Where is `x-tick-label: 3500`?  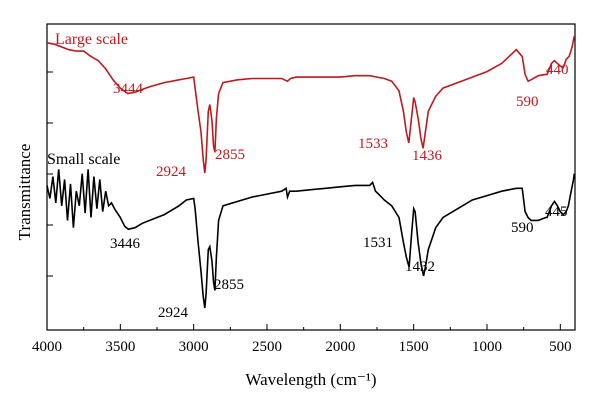 x-tick-label: 3500 is located at coordinates (120, 347).